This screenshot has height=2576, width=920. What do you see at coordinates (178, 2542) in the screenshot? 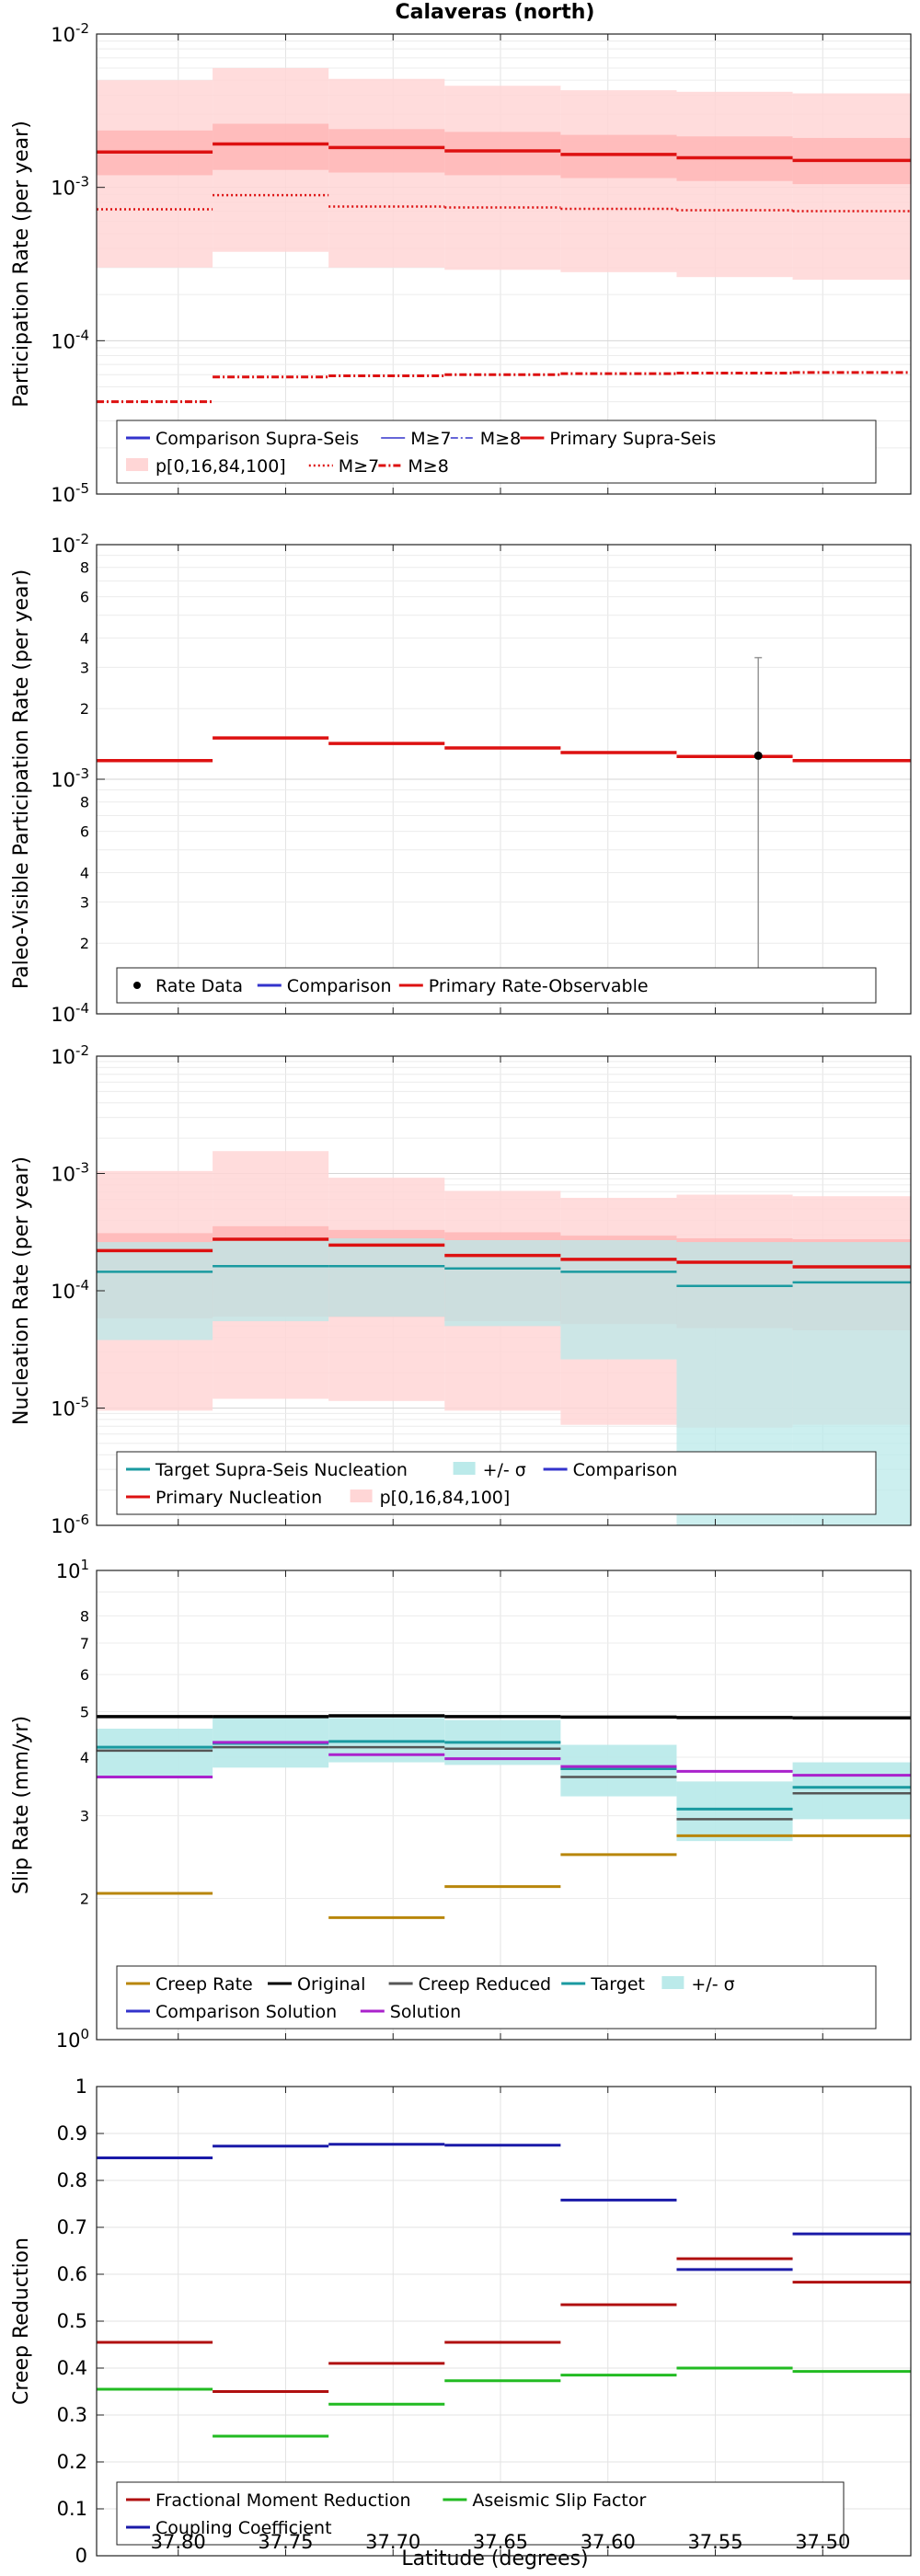
I see `x-tick-label: 37.80` at bounding box center [178, 2542].